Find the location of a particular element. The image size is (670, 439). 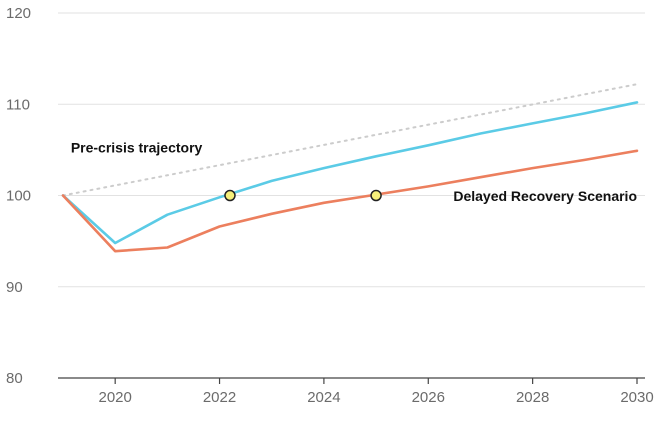

markers is located at coordinates (303, 195).